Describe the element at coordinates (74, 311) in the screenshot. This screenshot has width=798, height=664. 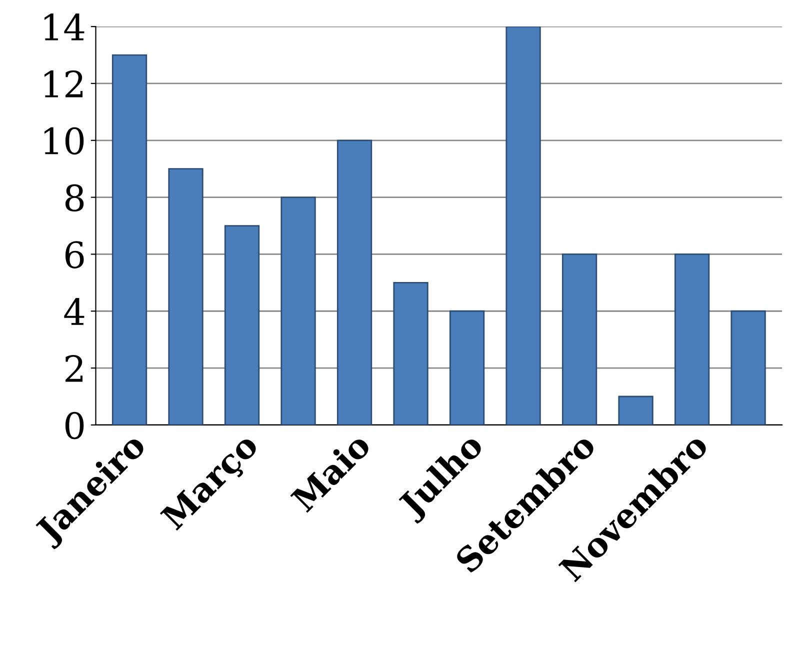
I see `y-tick-label: 4` at that location.